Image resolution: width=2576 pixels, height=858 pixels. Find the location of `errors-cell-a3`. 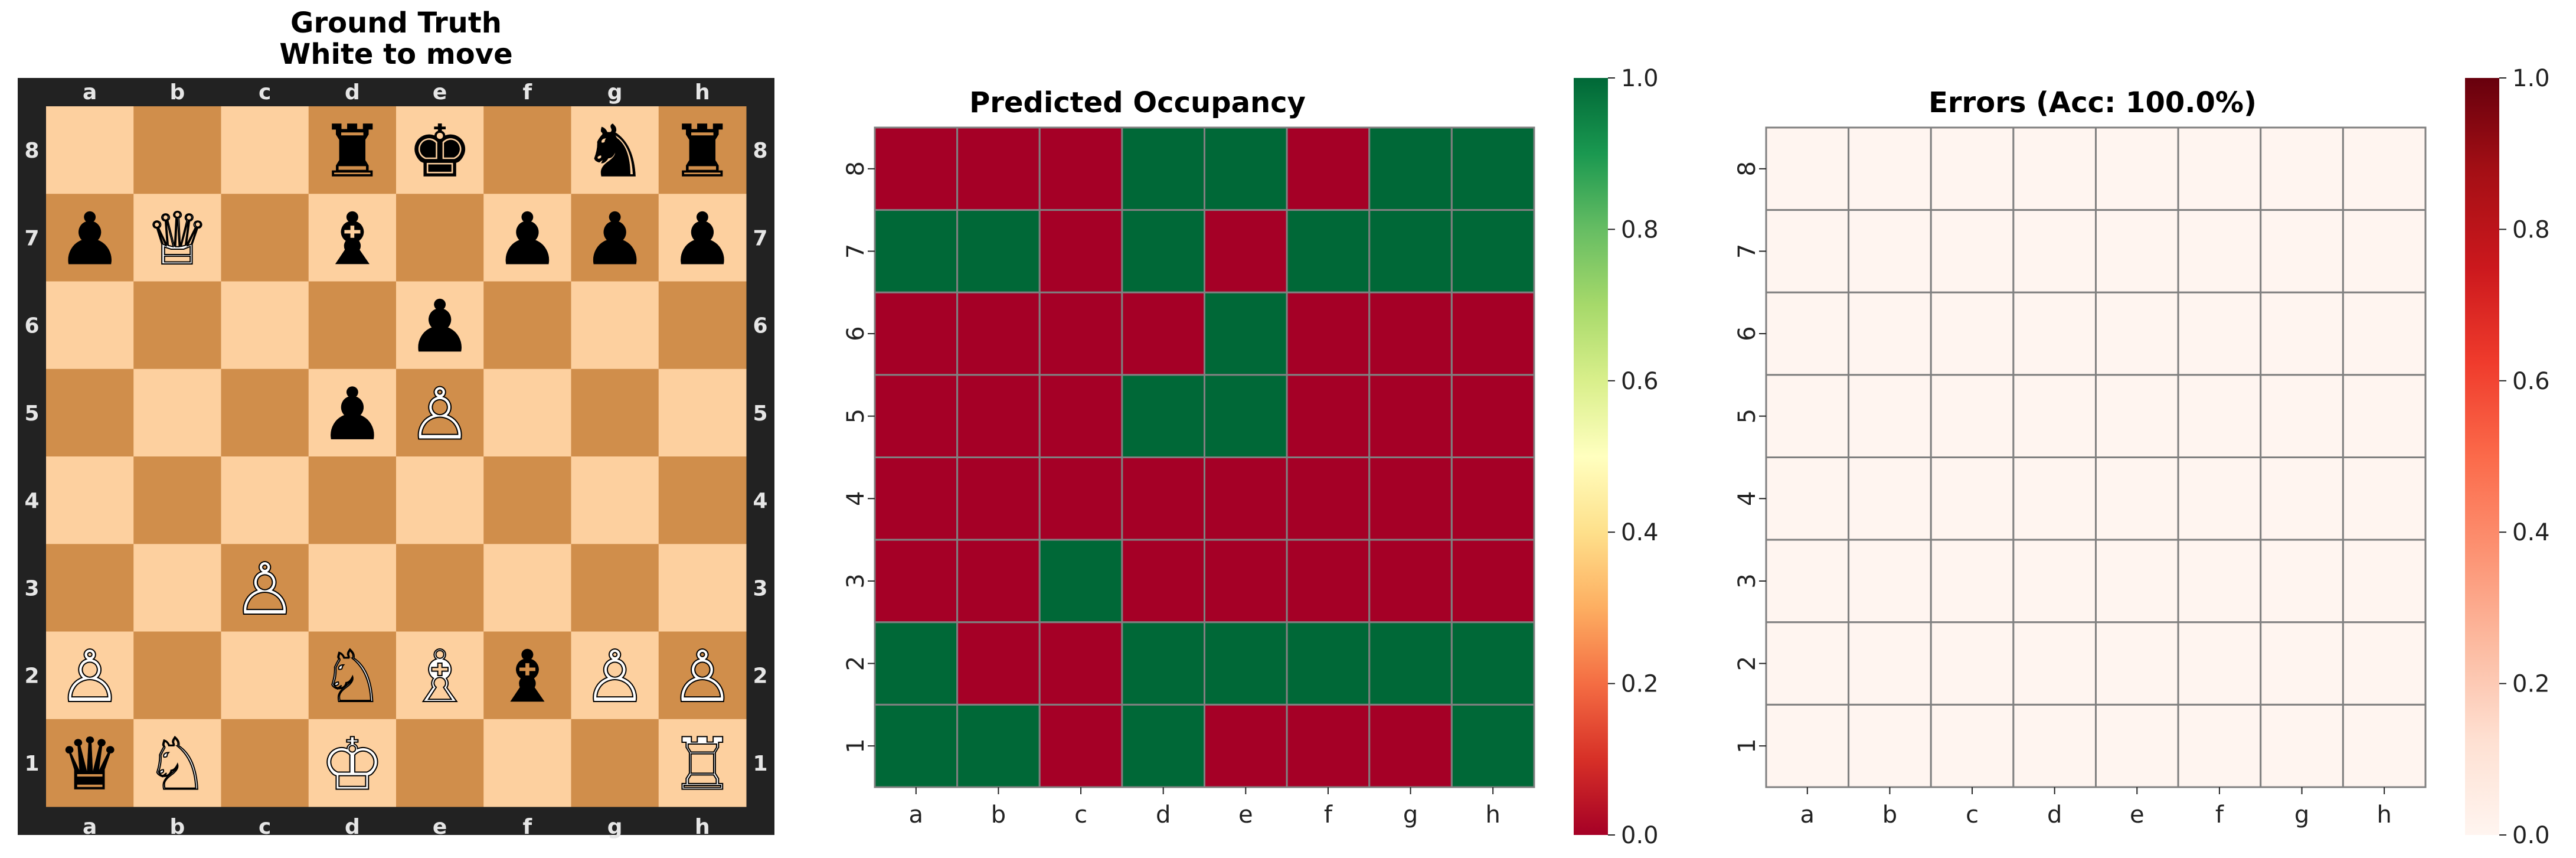

errors-cell-a3 is located at coordinates (1807, 581).